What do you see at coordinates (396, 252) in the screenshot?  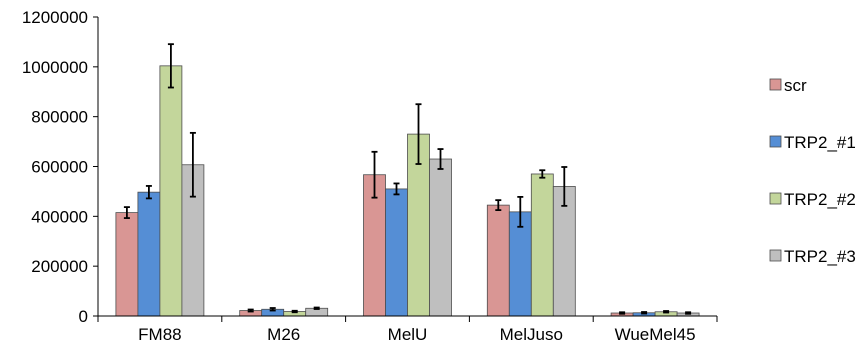 I see `bar-TRP21-MelU` at bounding box center [396, 252].